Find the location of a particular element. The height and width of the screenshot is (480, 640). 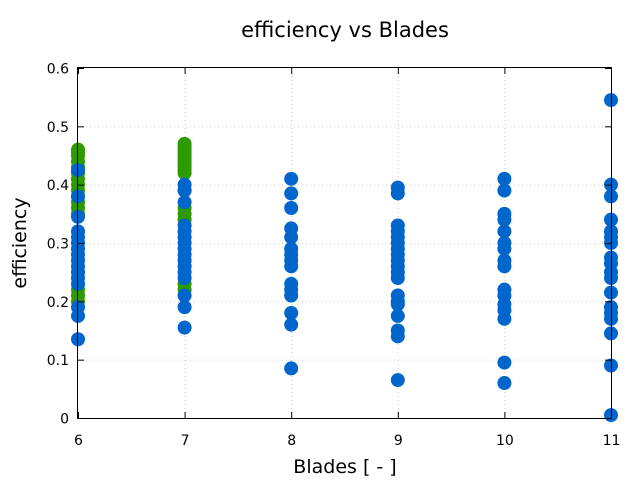

y-axis-label: efficiency is located at coordinates (20, 242).